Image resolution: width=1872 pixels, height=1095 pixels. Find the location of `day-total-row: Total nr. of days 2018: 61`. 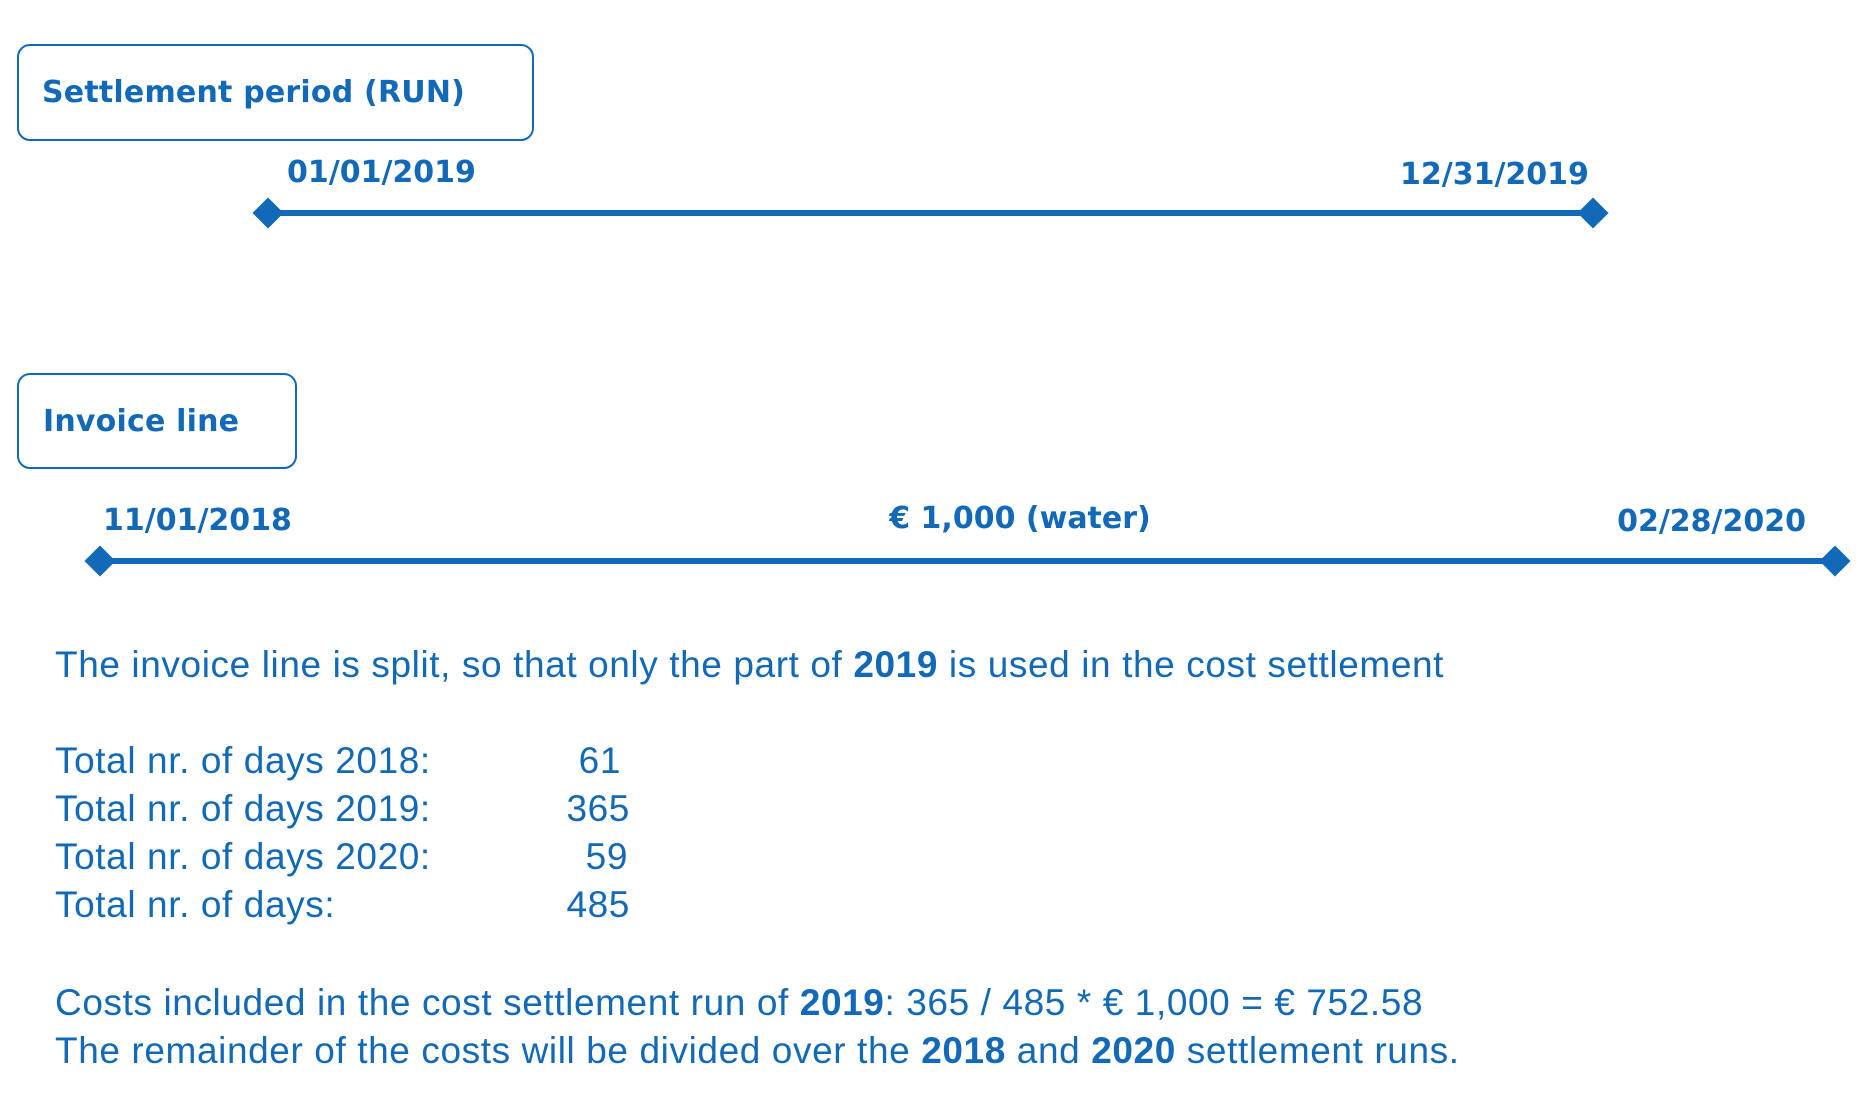

day-total-row: Total nr. of days 2018: 61 is located at coordinates (355, 764).